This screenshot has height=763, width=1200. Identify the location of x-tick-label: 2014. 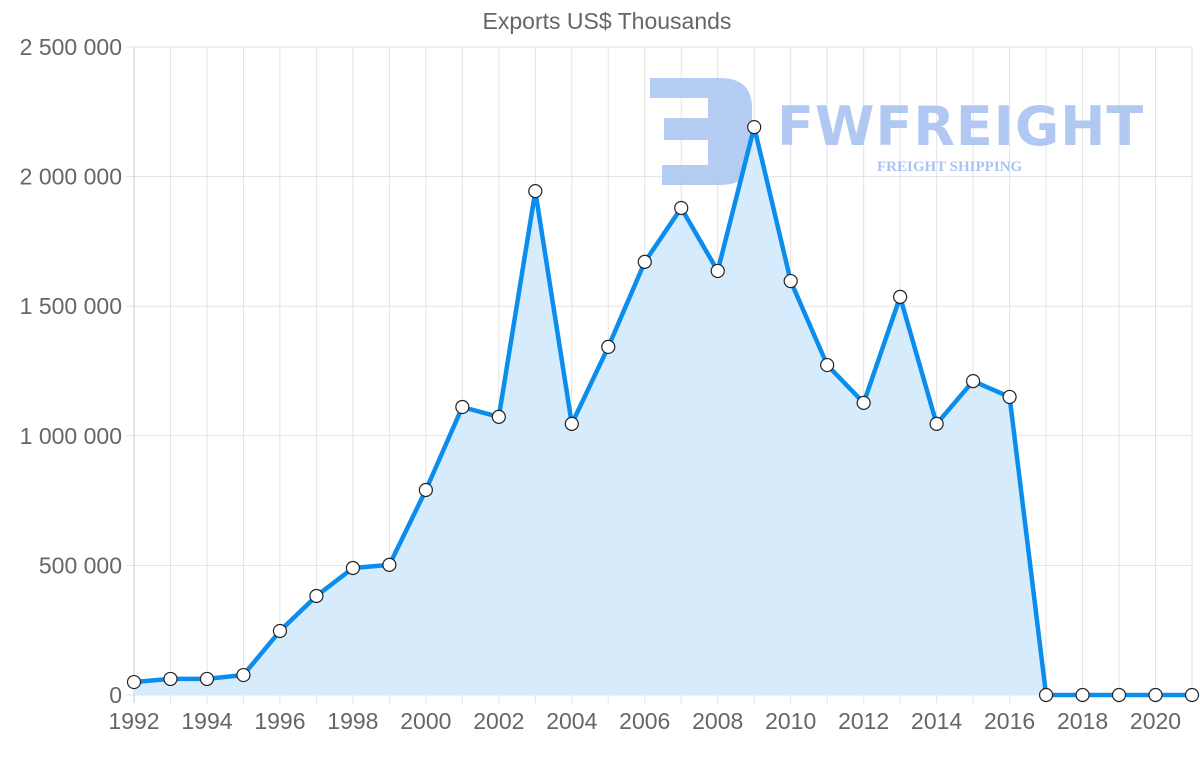
(936, 721).